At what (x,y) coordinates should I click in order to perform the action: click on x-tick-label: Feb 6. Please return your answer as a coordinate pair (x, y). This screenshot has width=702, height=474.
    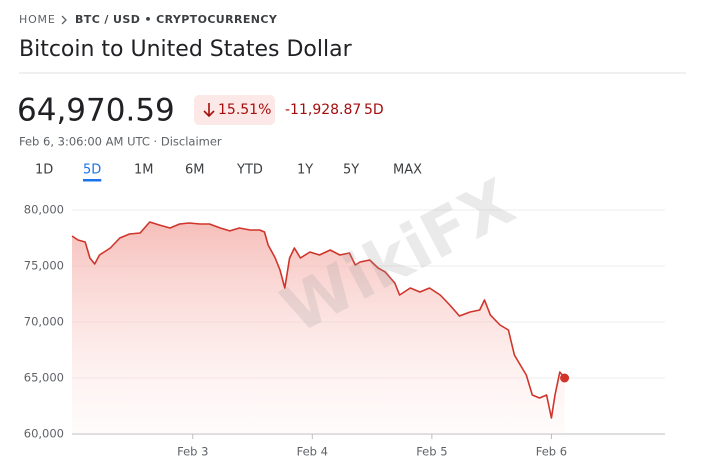
    Looking at the image, I should click on (551, 452).